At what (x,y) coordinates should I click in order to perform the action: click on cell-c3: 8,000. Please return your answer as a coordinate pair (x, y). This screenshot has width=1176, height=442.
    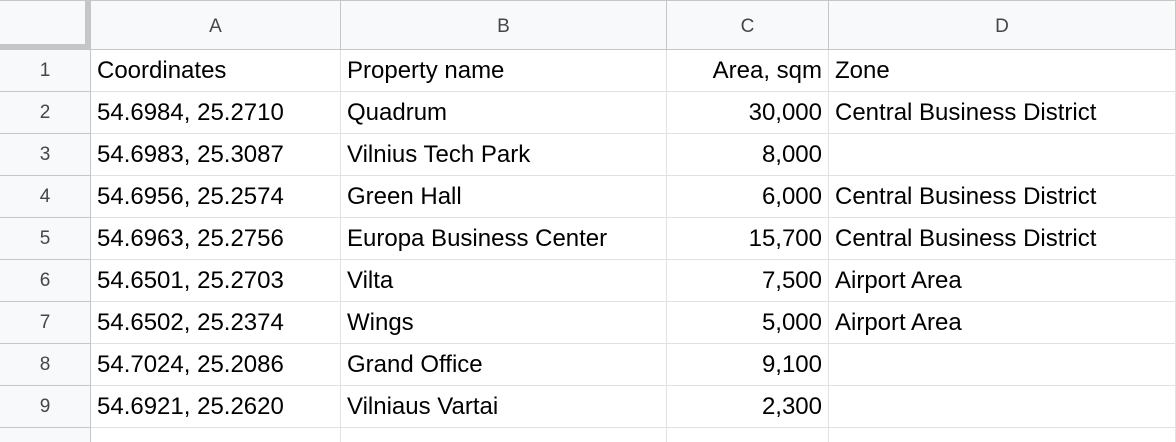
    Looking at the image, I should click on (748, 155).